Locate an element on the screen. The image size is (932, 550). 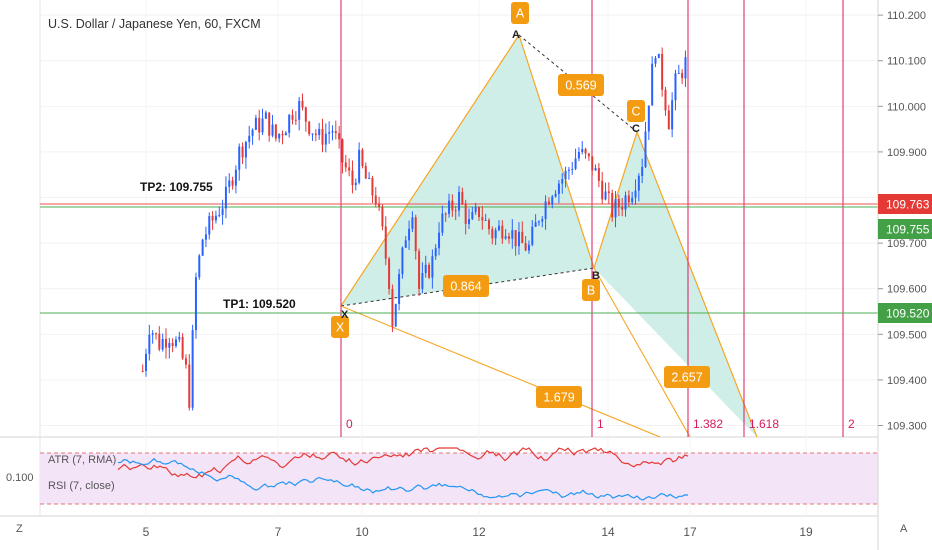
time-axis: 5 7 10 12 14 17 19 is located at coordinates (478, 532).